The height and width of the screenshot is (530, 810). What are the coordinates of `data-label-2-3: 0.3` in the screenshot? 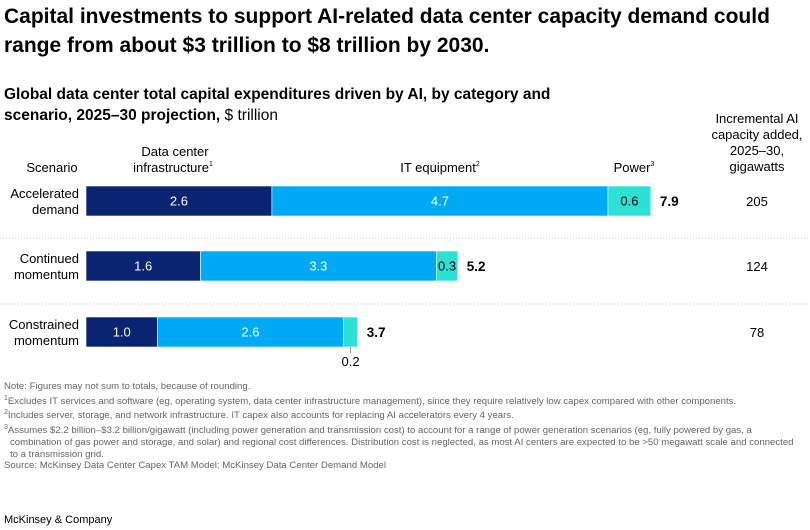 It's located at (447, 266).